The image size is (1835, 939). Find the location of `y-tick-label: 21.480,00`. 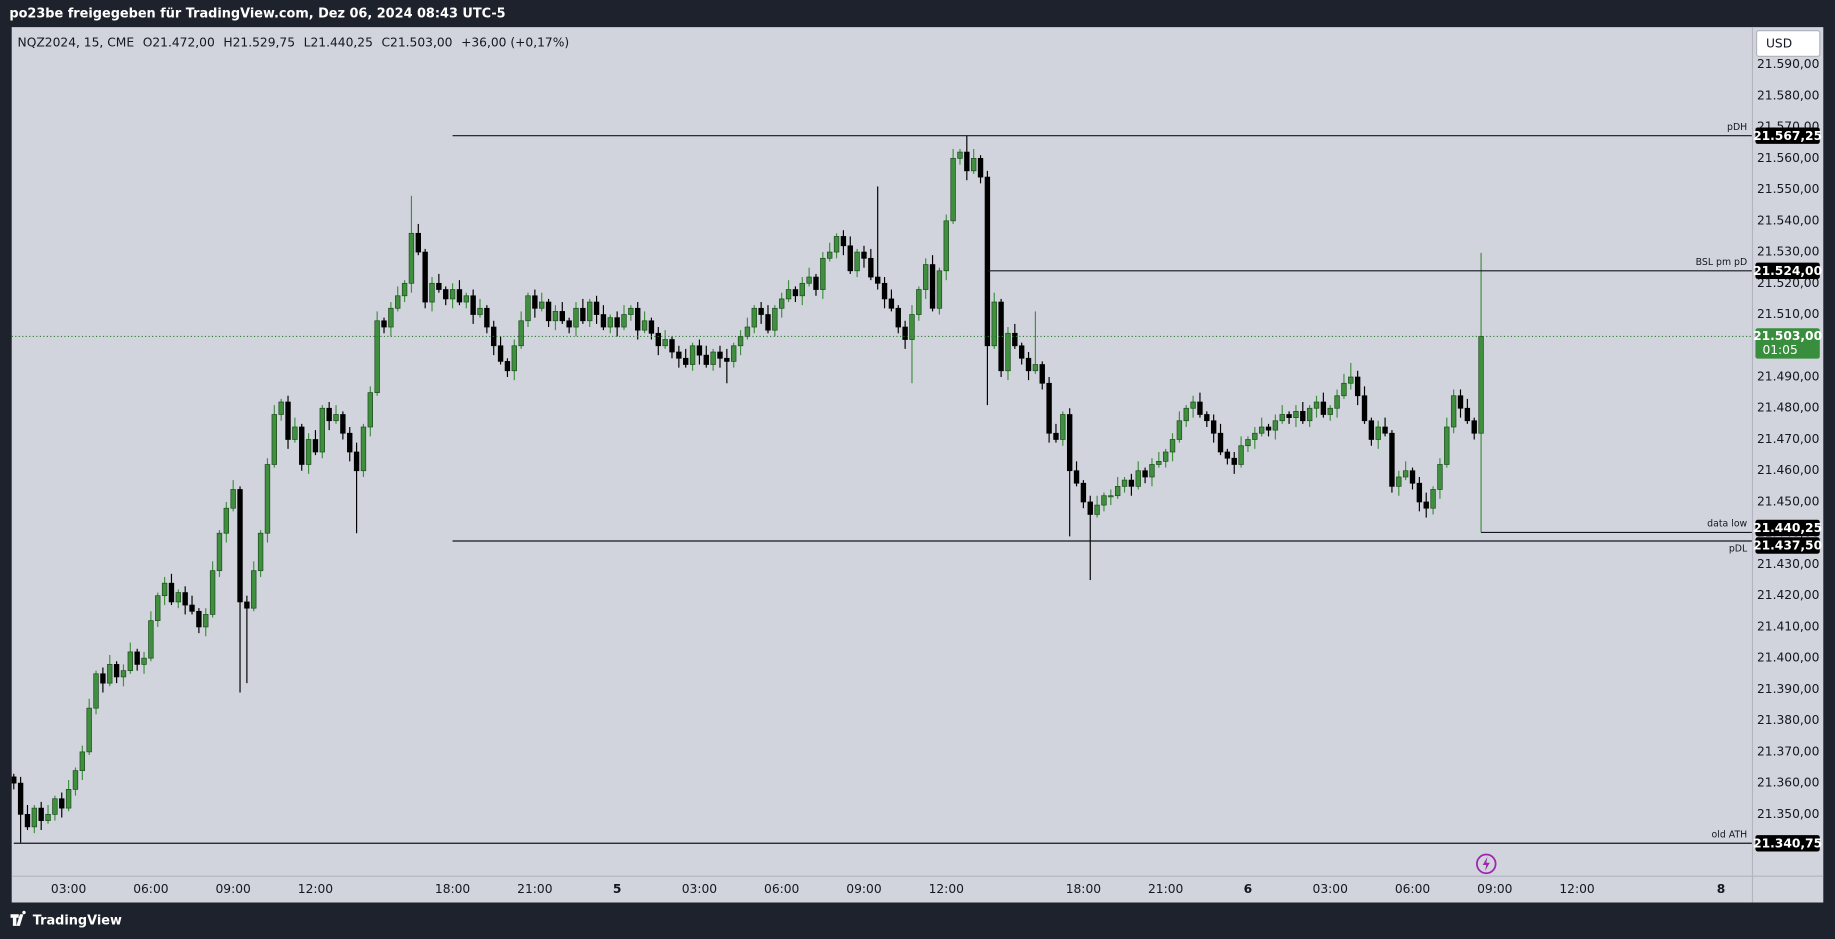

y-tick-label: 21.480,00 is located at coordinates (1788, 408).